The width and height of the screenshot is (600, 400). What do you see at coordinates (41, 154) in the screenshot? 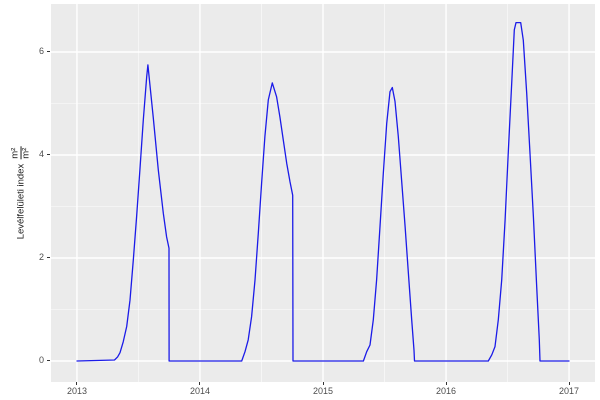
I see `y-axis-tick-label: 4` at bounding box center [41, 154].